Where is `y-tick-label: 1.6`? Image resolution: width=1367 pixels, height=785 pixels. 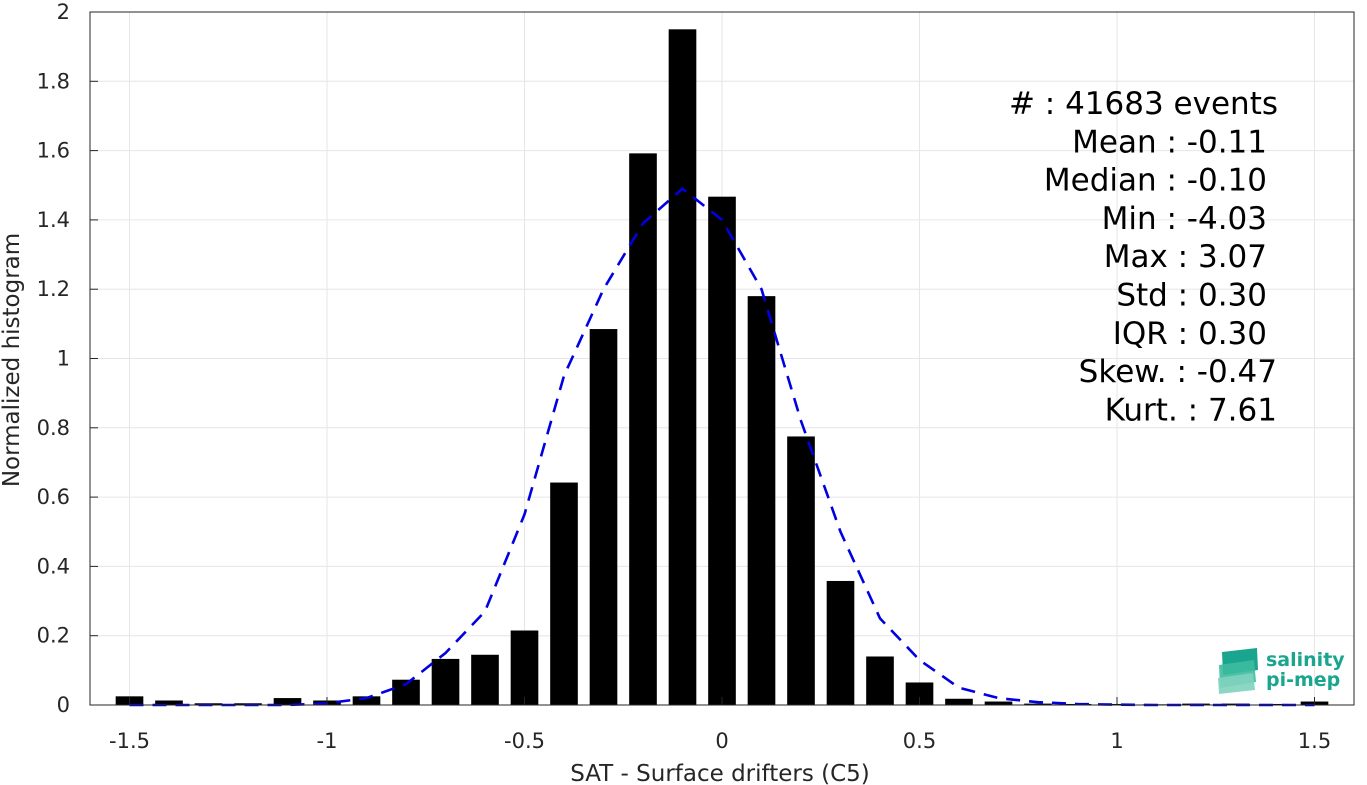
y-tick-label: 1.6 is located at coordinates (53, 151).